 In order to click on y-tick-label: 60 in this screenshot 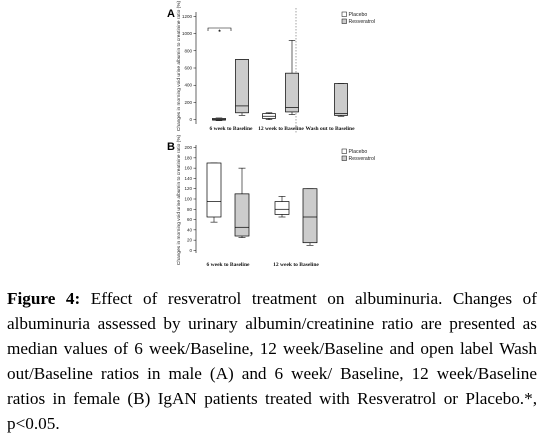, I will do `click(190, 219)`.